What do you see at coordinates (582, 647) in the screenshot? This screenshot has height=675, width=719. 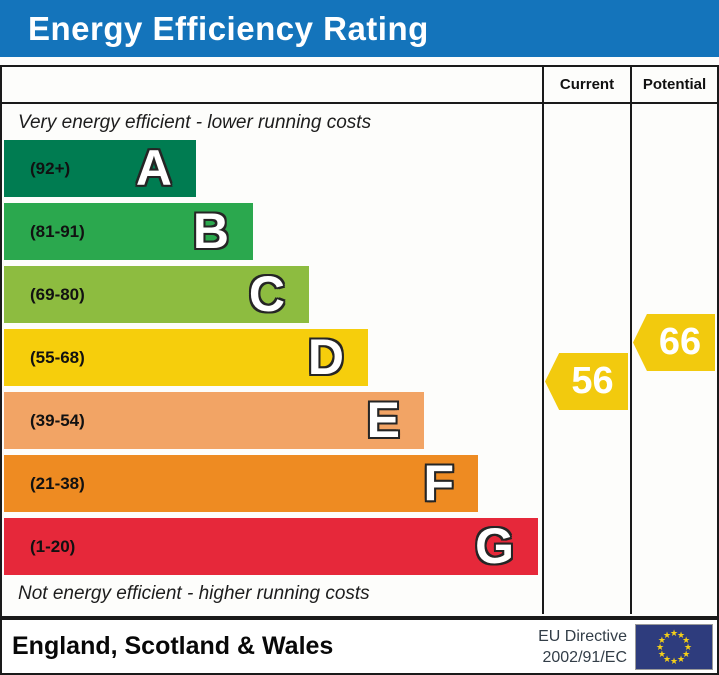 I see `eu-directive-label: EU Directive 2002/91/EC` at bounding box center [582, 647].